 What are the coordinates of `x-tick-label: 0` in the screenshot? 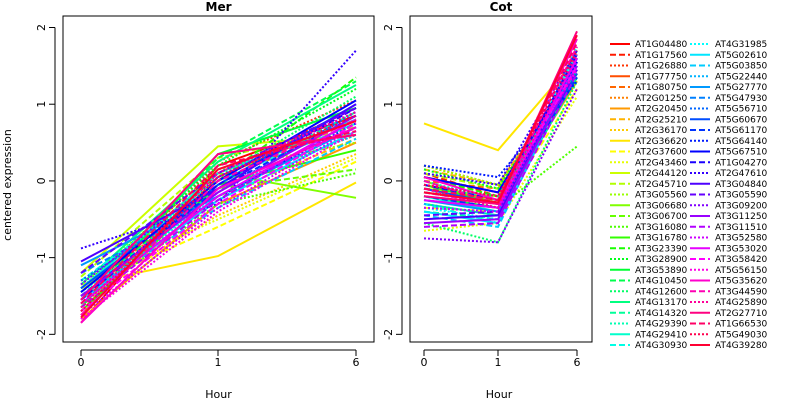 It's located at (81, 362).